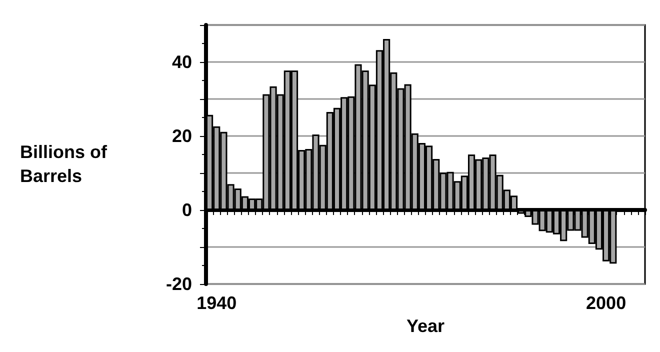 This screenshot has width=660, height=352. I want to click on y-tick-label: 0, so click(187, 210).